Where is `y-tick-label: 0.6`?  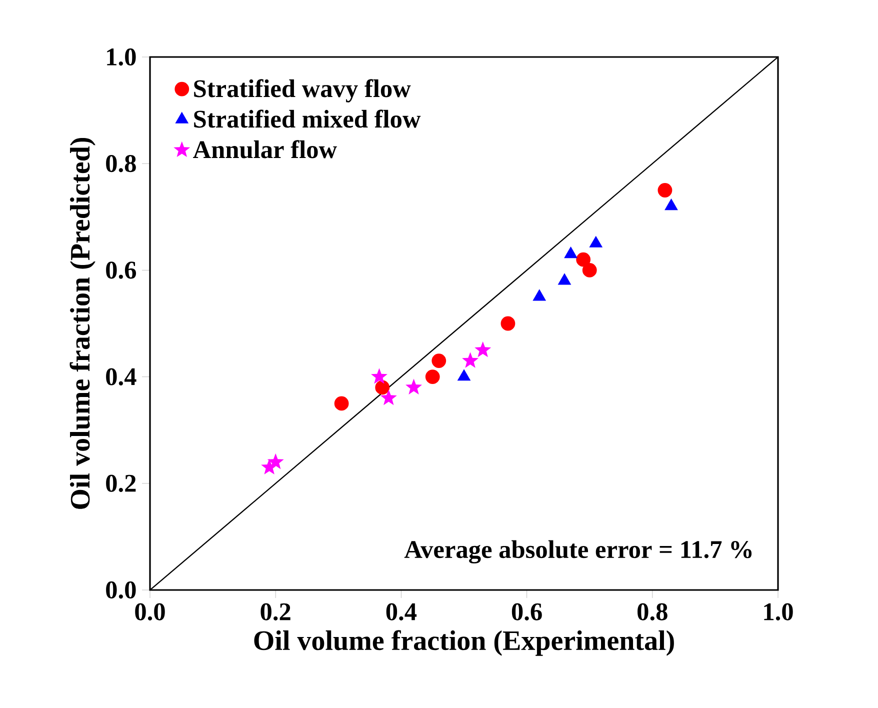 y-tick-label: 0.6 is located at coordinates (121, 270).